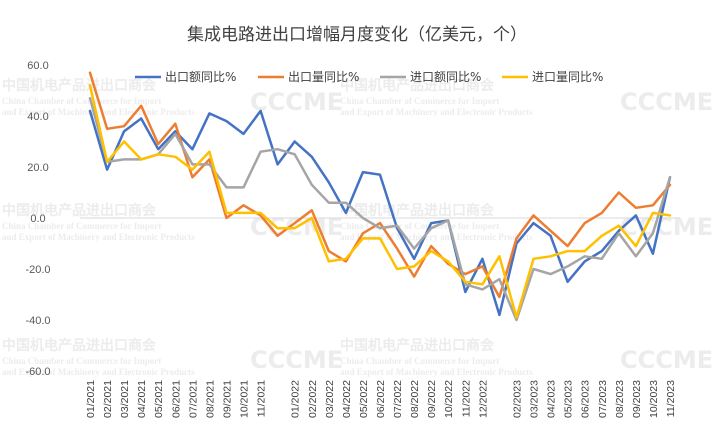  Describe the element at coordinates (637, 399) in the screenshot. I see `x-tick-label: 09/2023` at that location.